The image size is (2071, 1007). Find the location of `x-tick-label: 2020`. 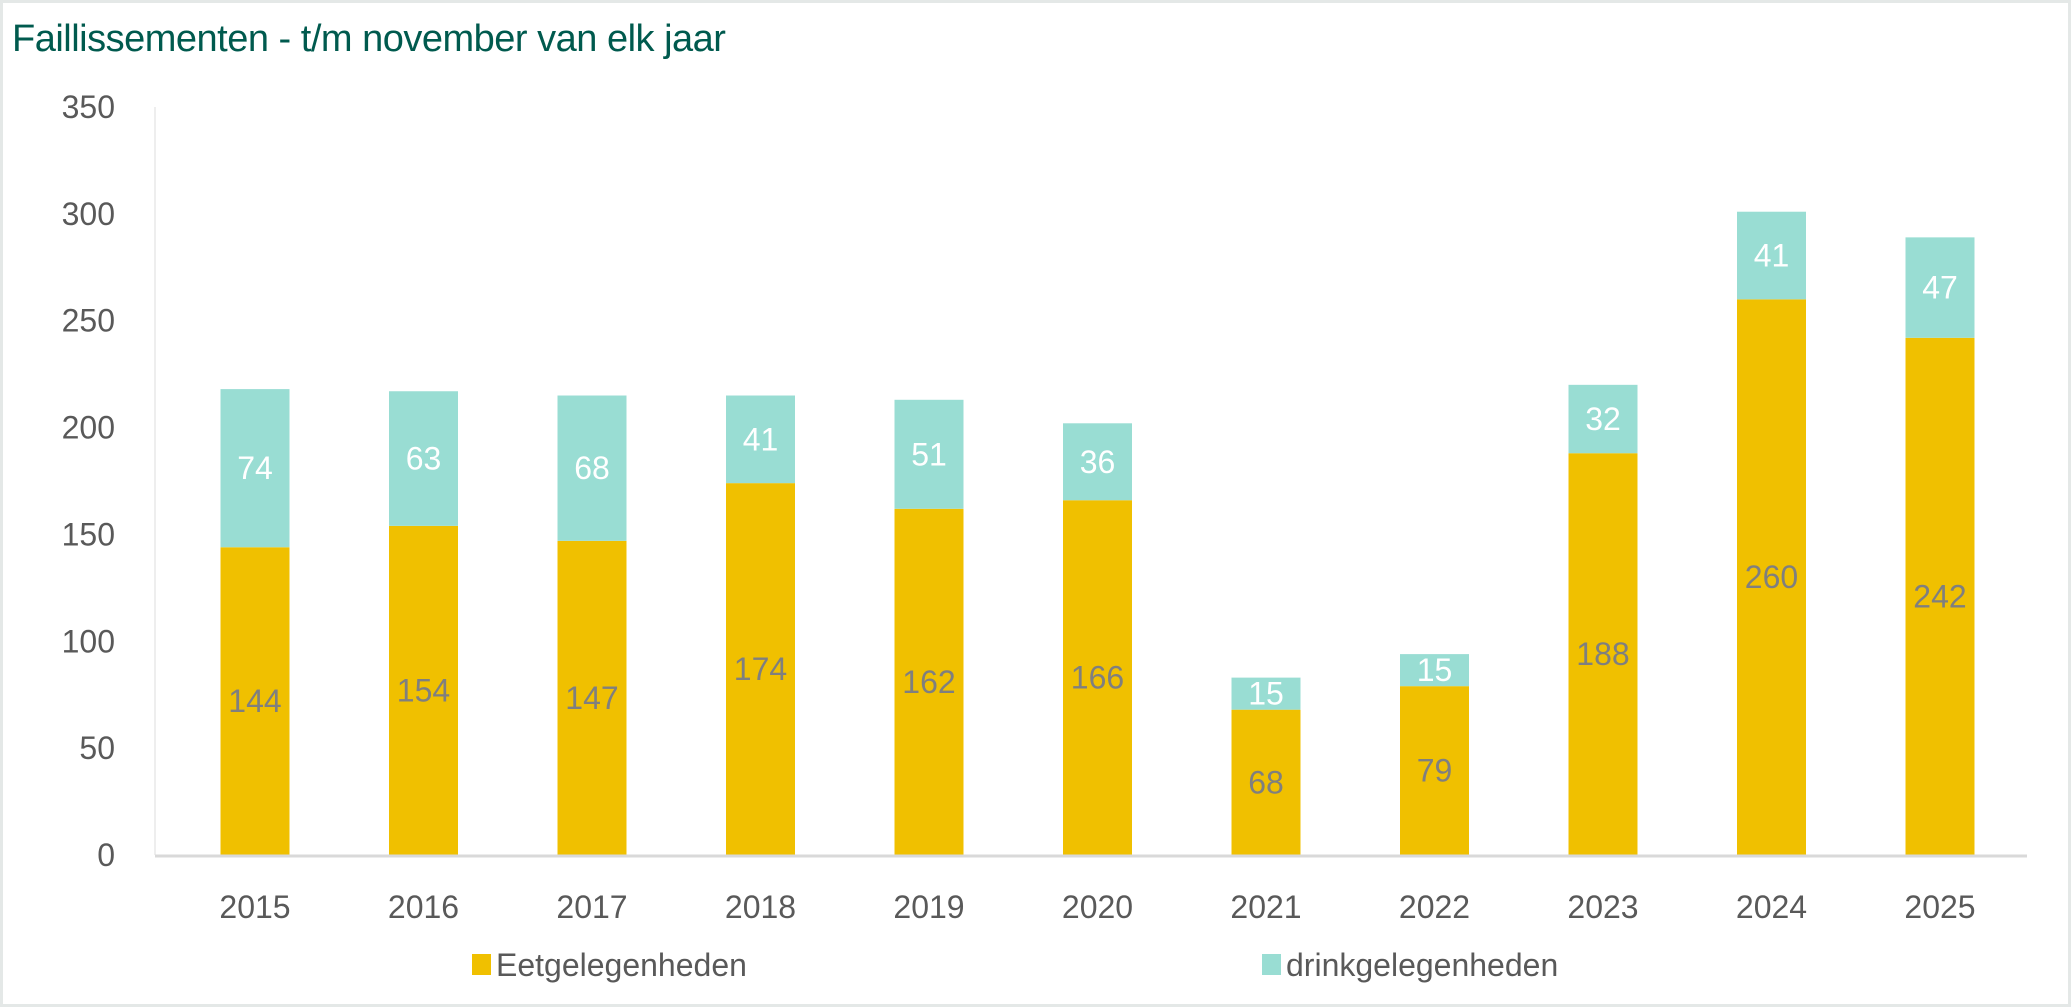

x-tick-label: 2020 is located at coordinates (1097, 907).